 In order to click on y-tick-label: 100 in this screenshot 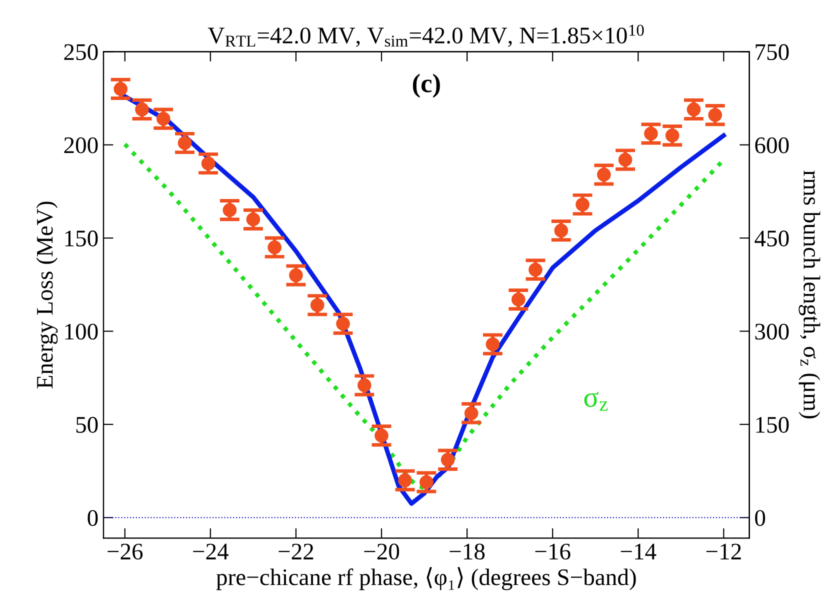, I will do `click(81, 332)`.